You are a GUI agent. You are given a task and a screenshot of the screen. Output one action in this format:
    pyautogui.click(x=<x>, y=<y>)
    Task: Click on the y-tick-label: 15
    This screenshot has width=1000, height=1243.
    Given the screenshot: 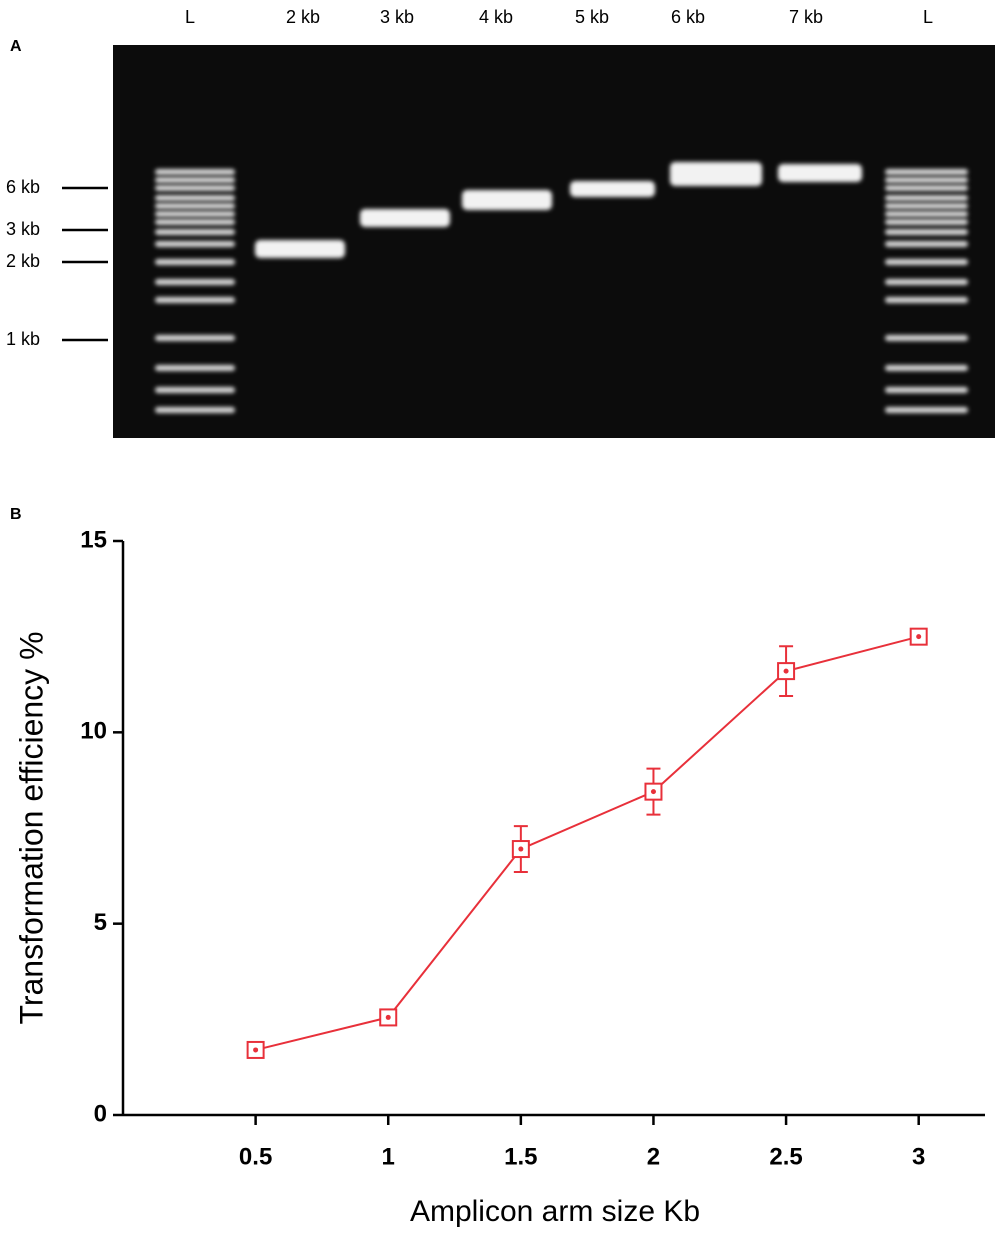 What is the action you would take?
    pyautogui.click(x=93, y=539)
    